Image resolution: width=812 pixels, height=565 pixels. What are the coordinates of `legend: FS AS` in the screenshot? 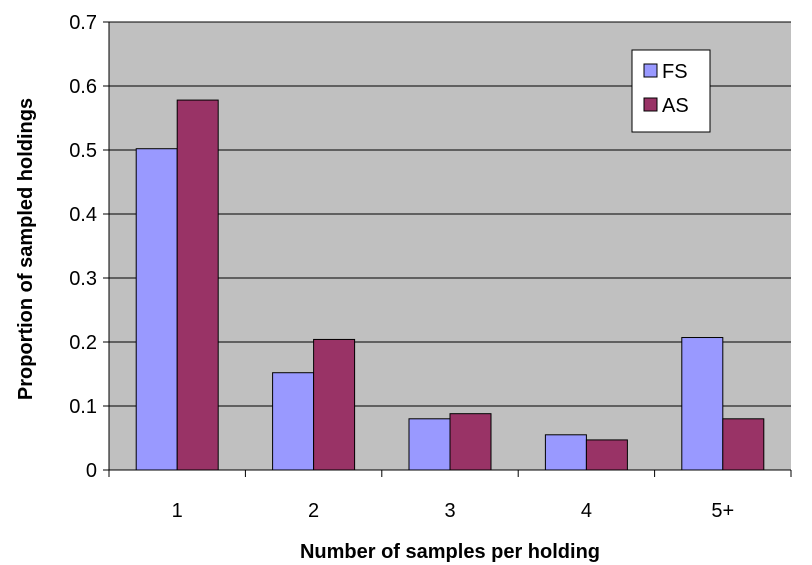 It's located at (671, 91).